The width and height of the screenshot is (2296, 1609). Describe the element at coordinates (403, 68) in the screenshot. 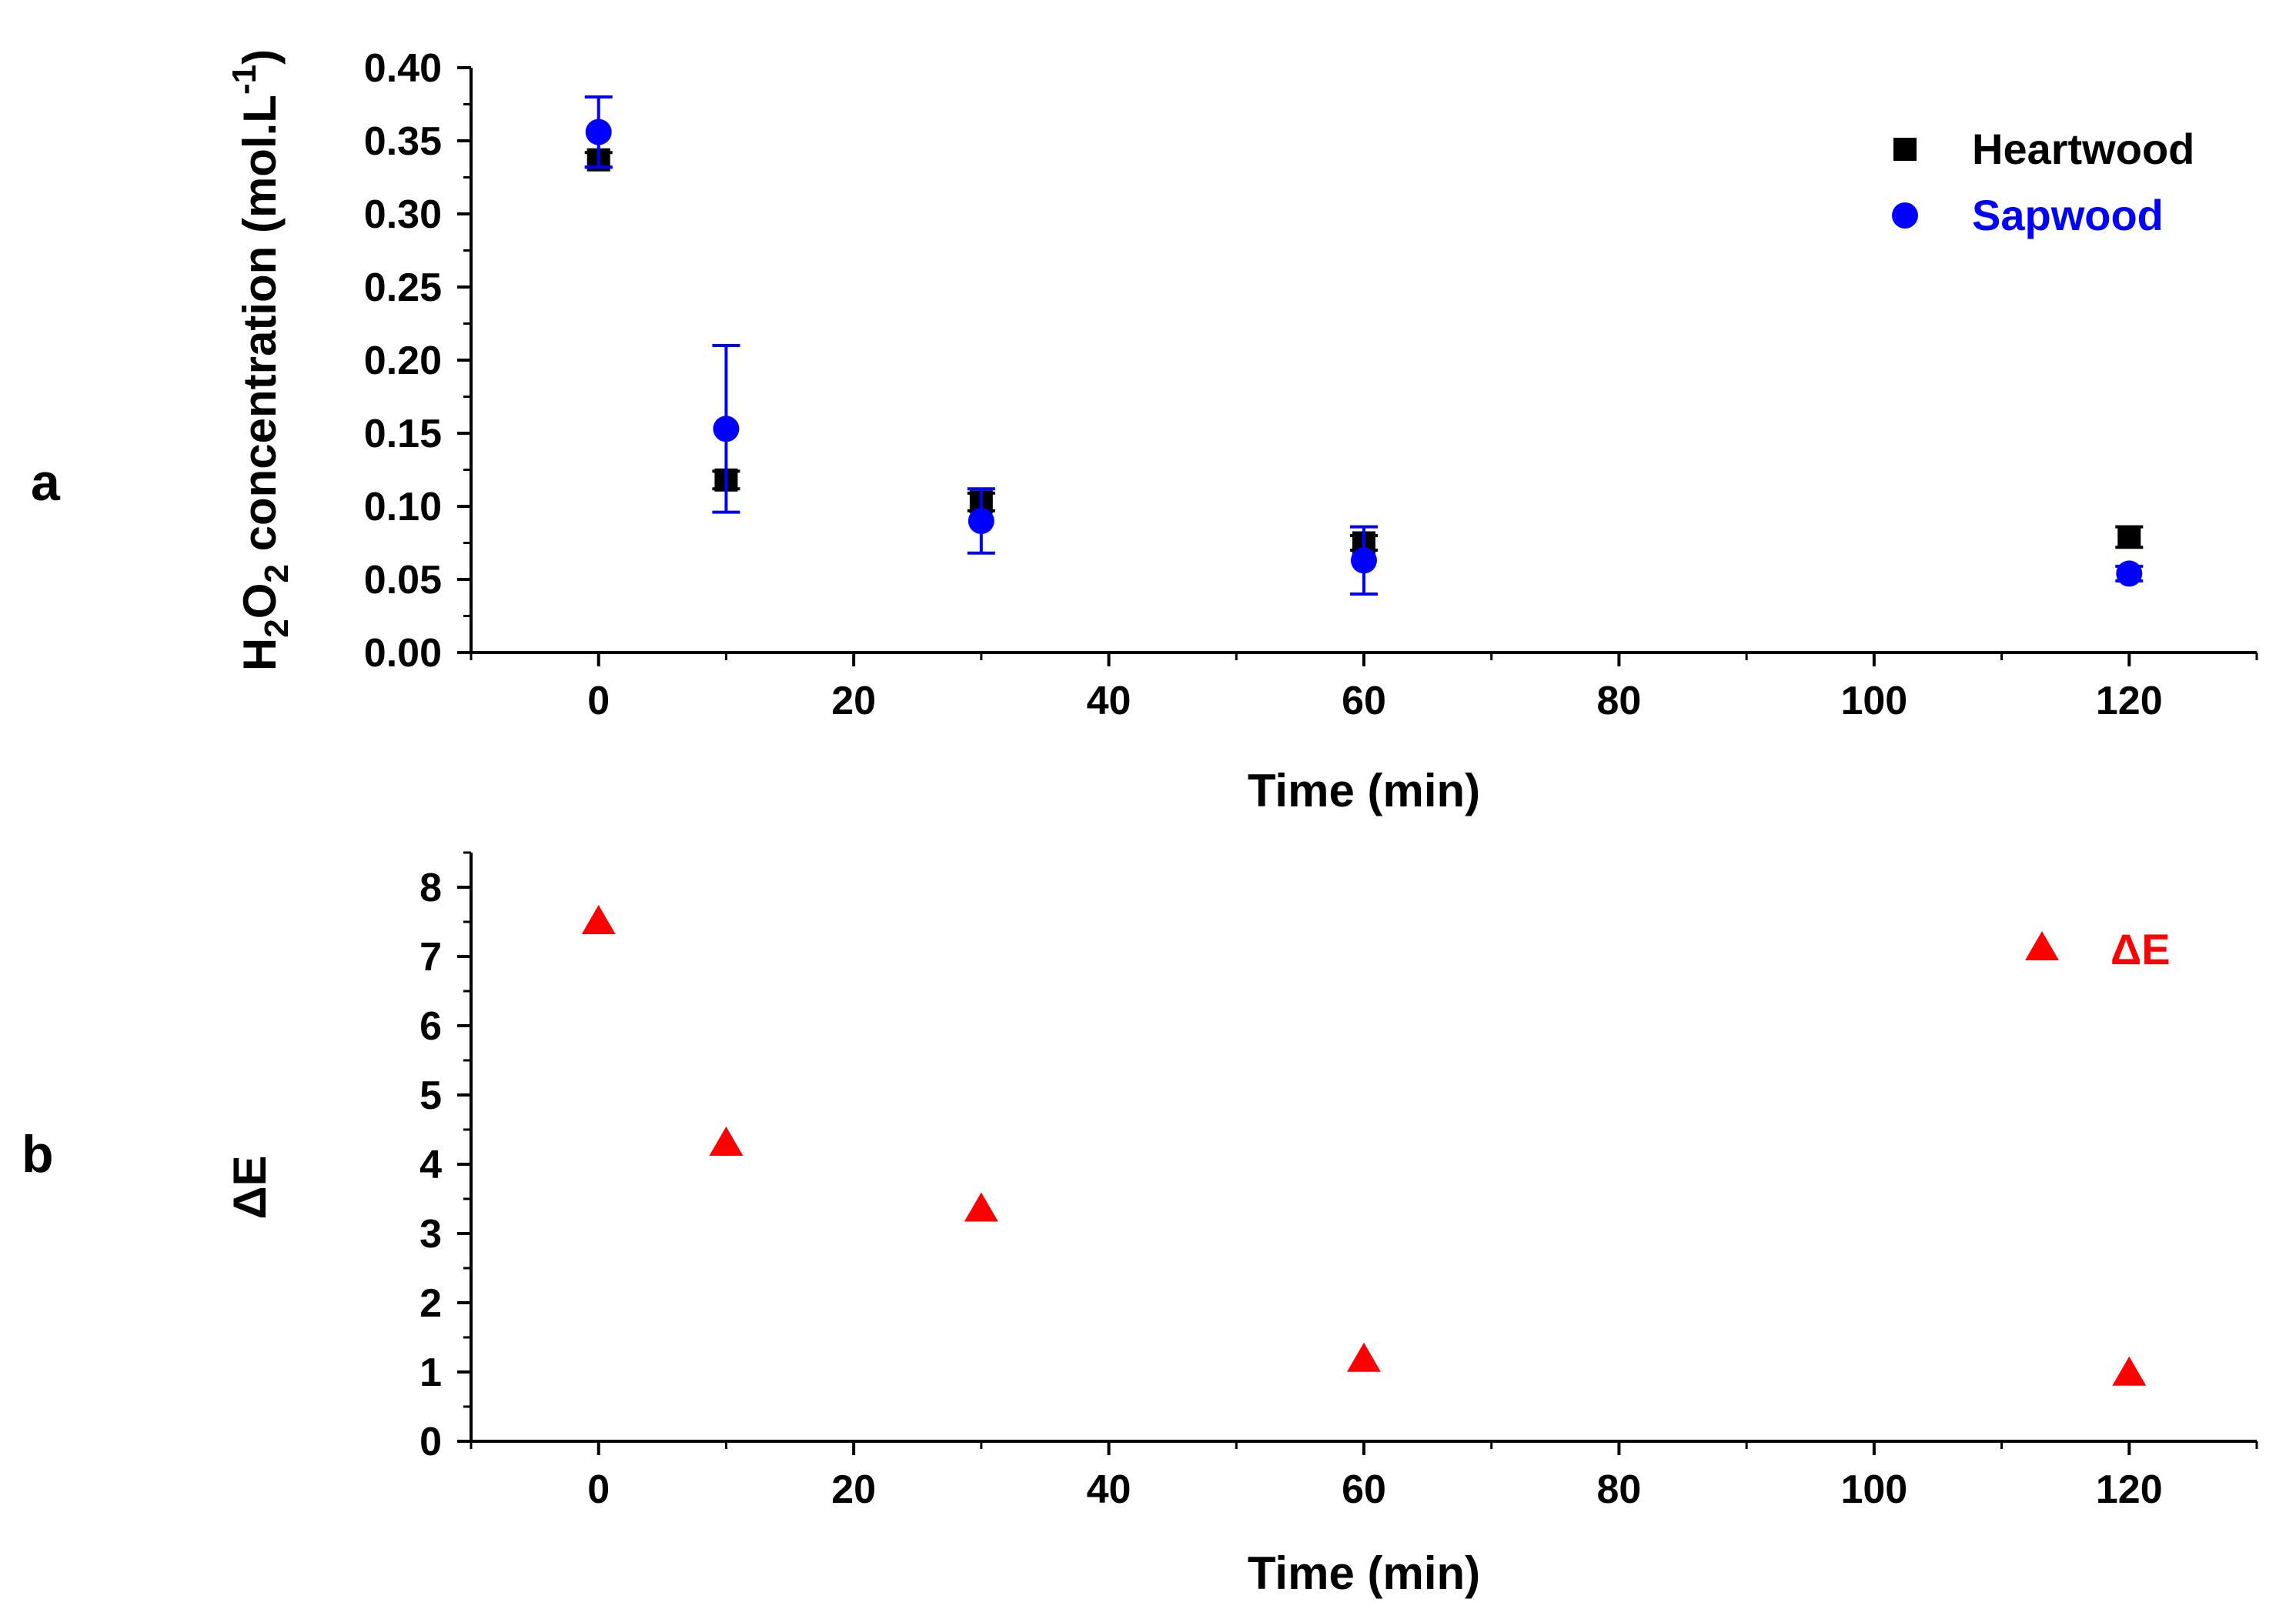

I see `panel-a-y-tick-label: 0.40` at that location.